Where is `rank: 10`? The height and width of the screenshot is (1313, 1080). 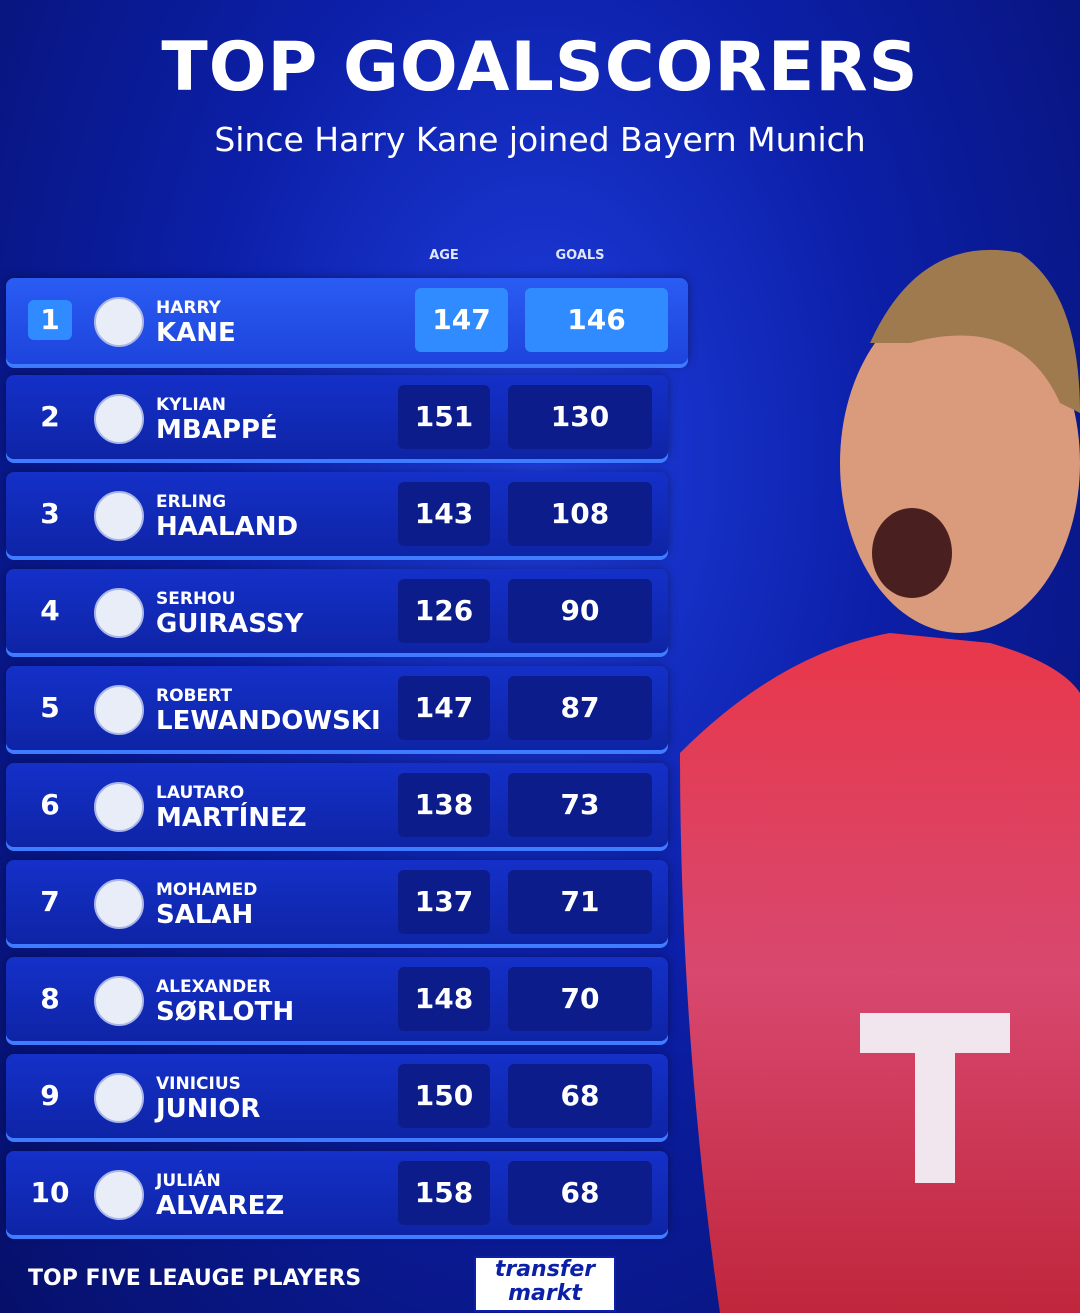 rank: 10 is located at coordinates (50, 1192).